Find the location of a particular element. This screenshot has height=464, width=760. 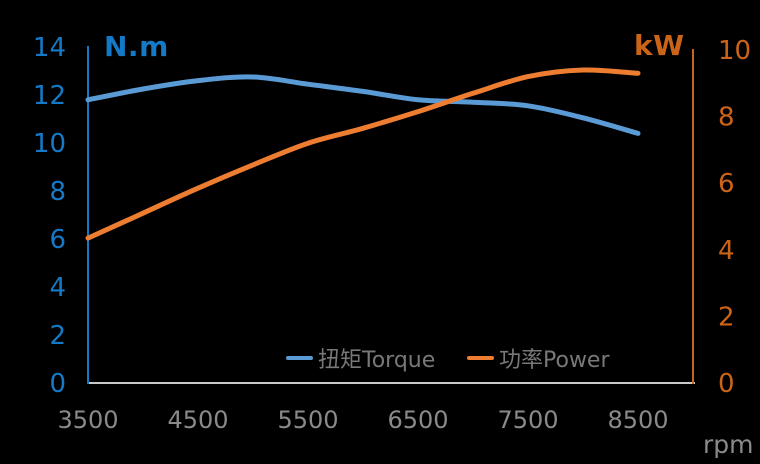

x-axis-tick-label: 4500 is located at coordinates (197, 420).